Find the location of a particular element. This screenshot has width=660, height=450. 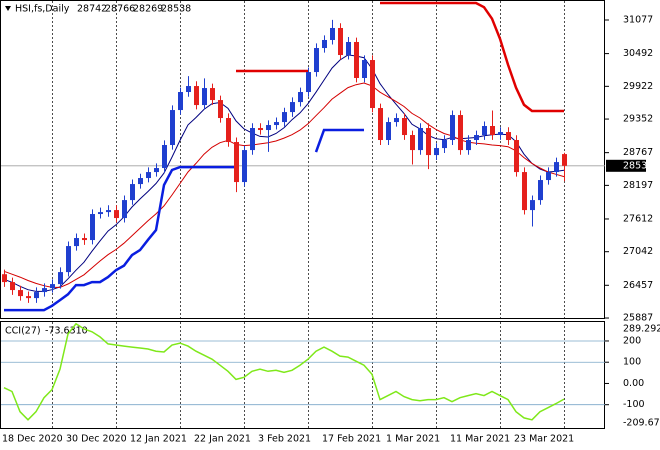

x-tick-label: 1 Mar 2021 is located at coordinates (413, 439).